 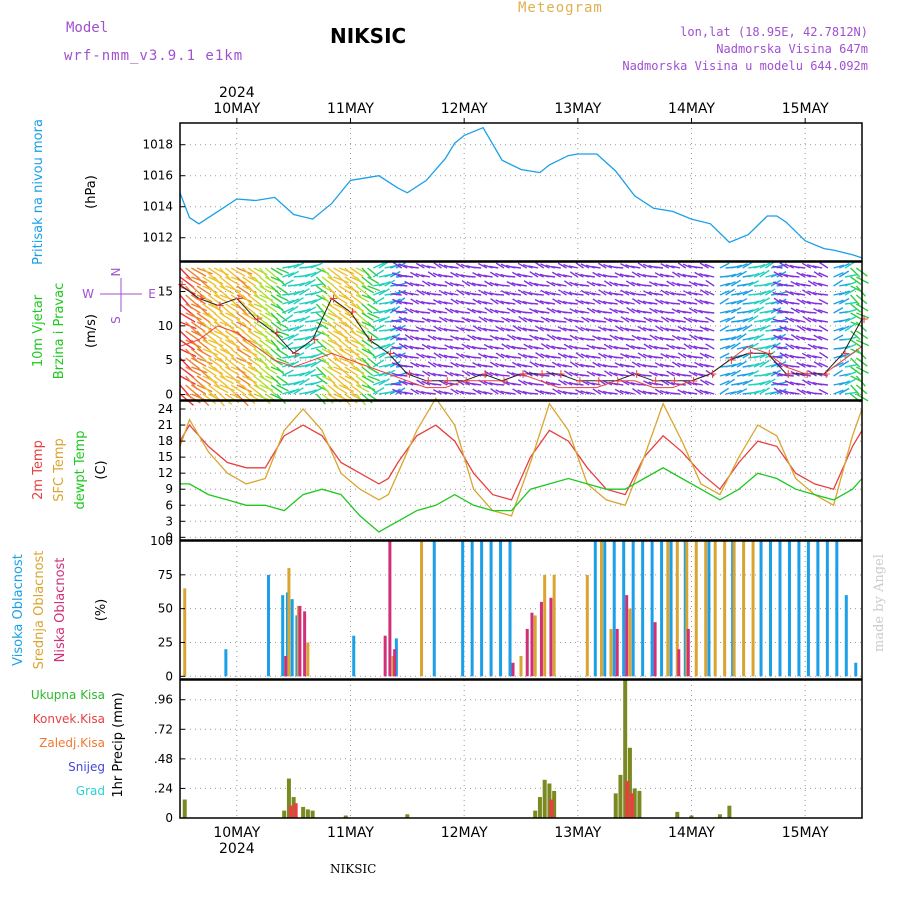 What do you see at coordinates (774, 32) in the screenshot?
I see `lonlat-label: lon,lat (18.95E, 42.7812N)` at bounding box center [774, 32].